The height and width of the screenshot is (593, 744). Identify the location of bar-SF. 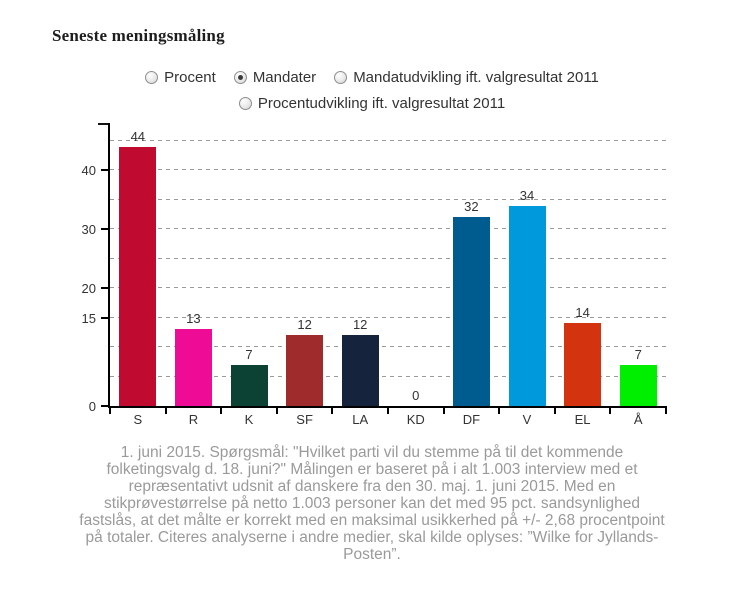
(305, 370).